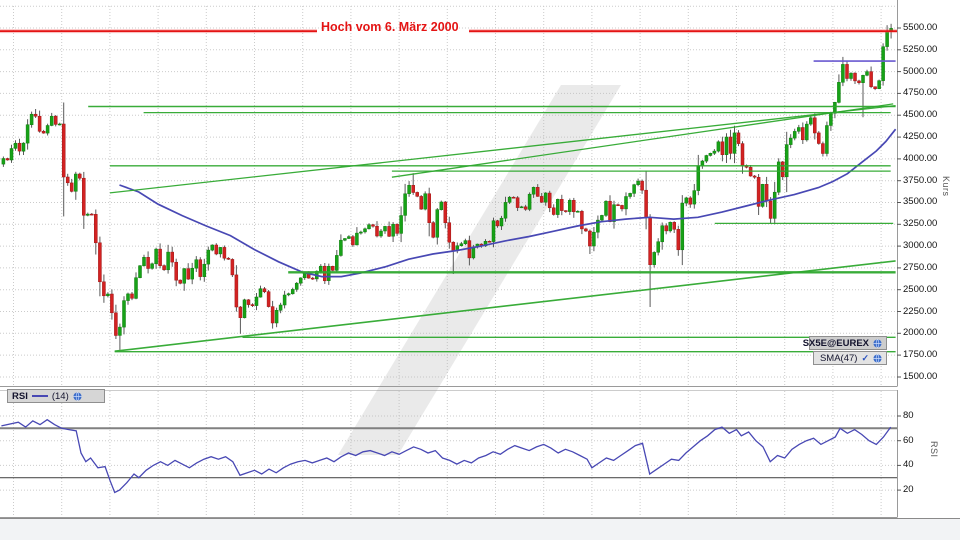 The width and height of the screenshot is (960, 540). What do you see at coordinates (20, 396) in the screenshot?
I see `rsi-title-label: RSI` at bounding box center [20, 396].